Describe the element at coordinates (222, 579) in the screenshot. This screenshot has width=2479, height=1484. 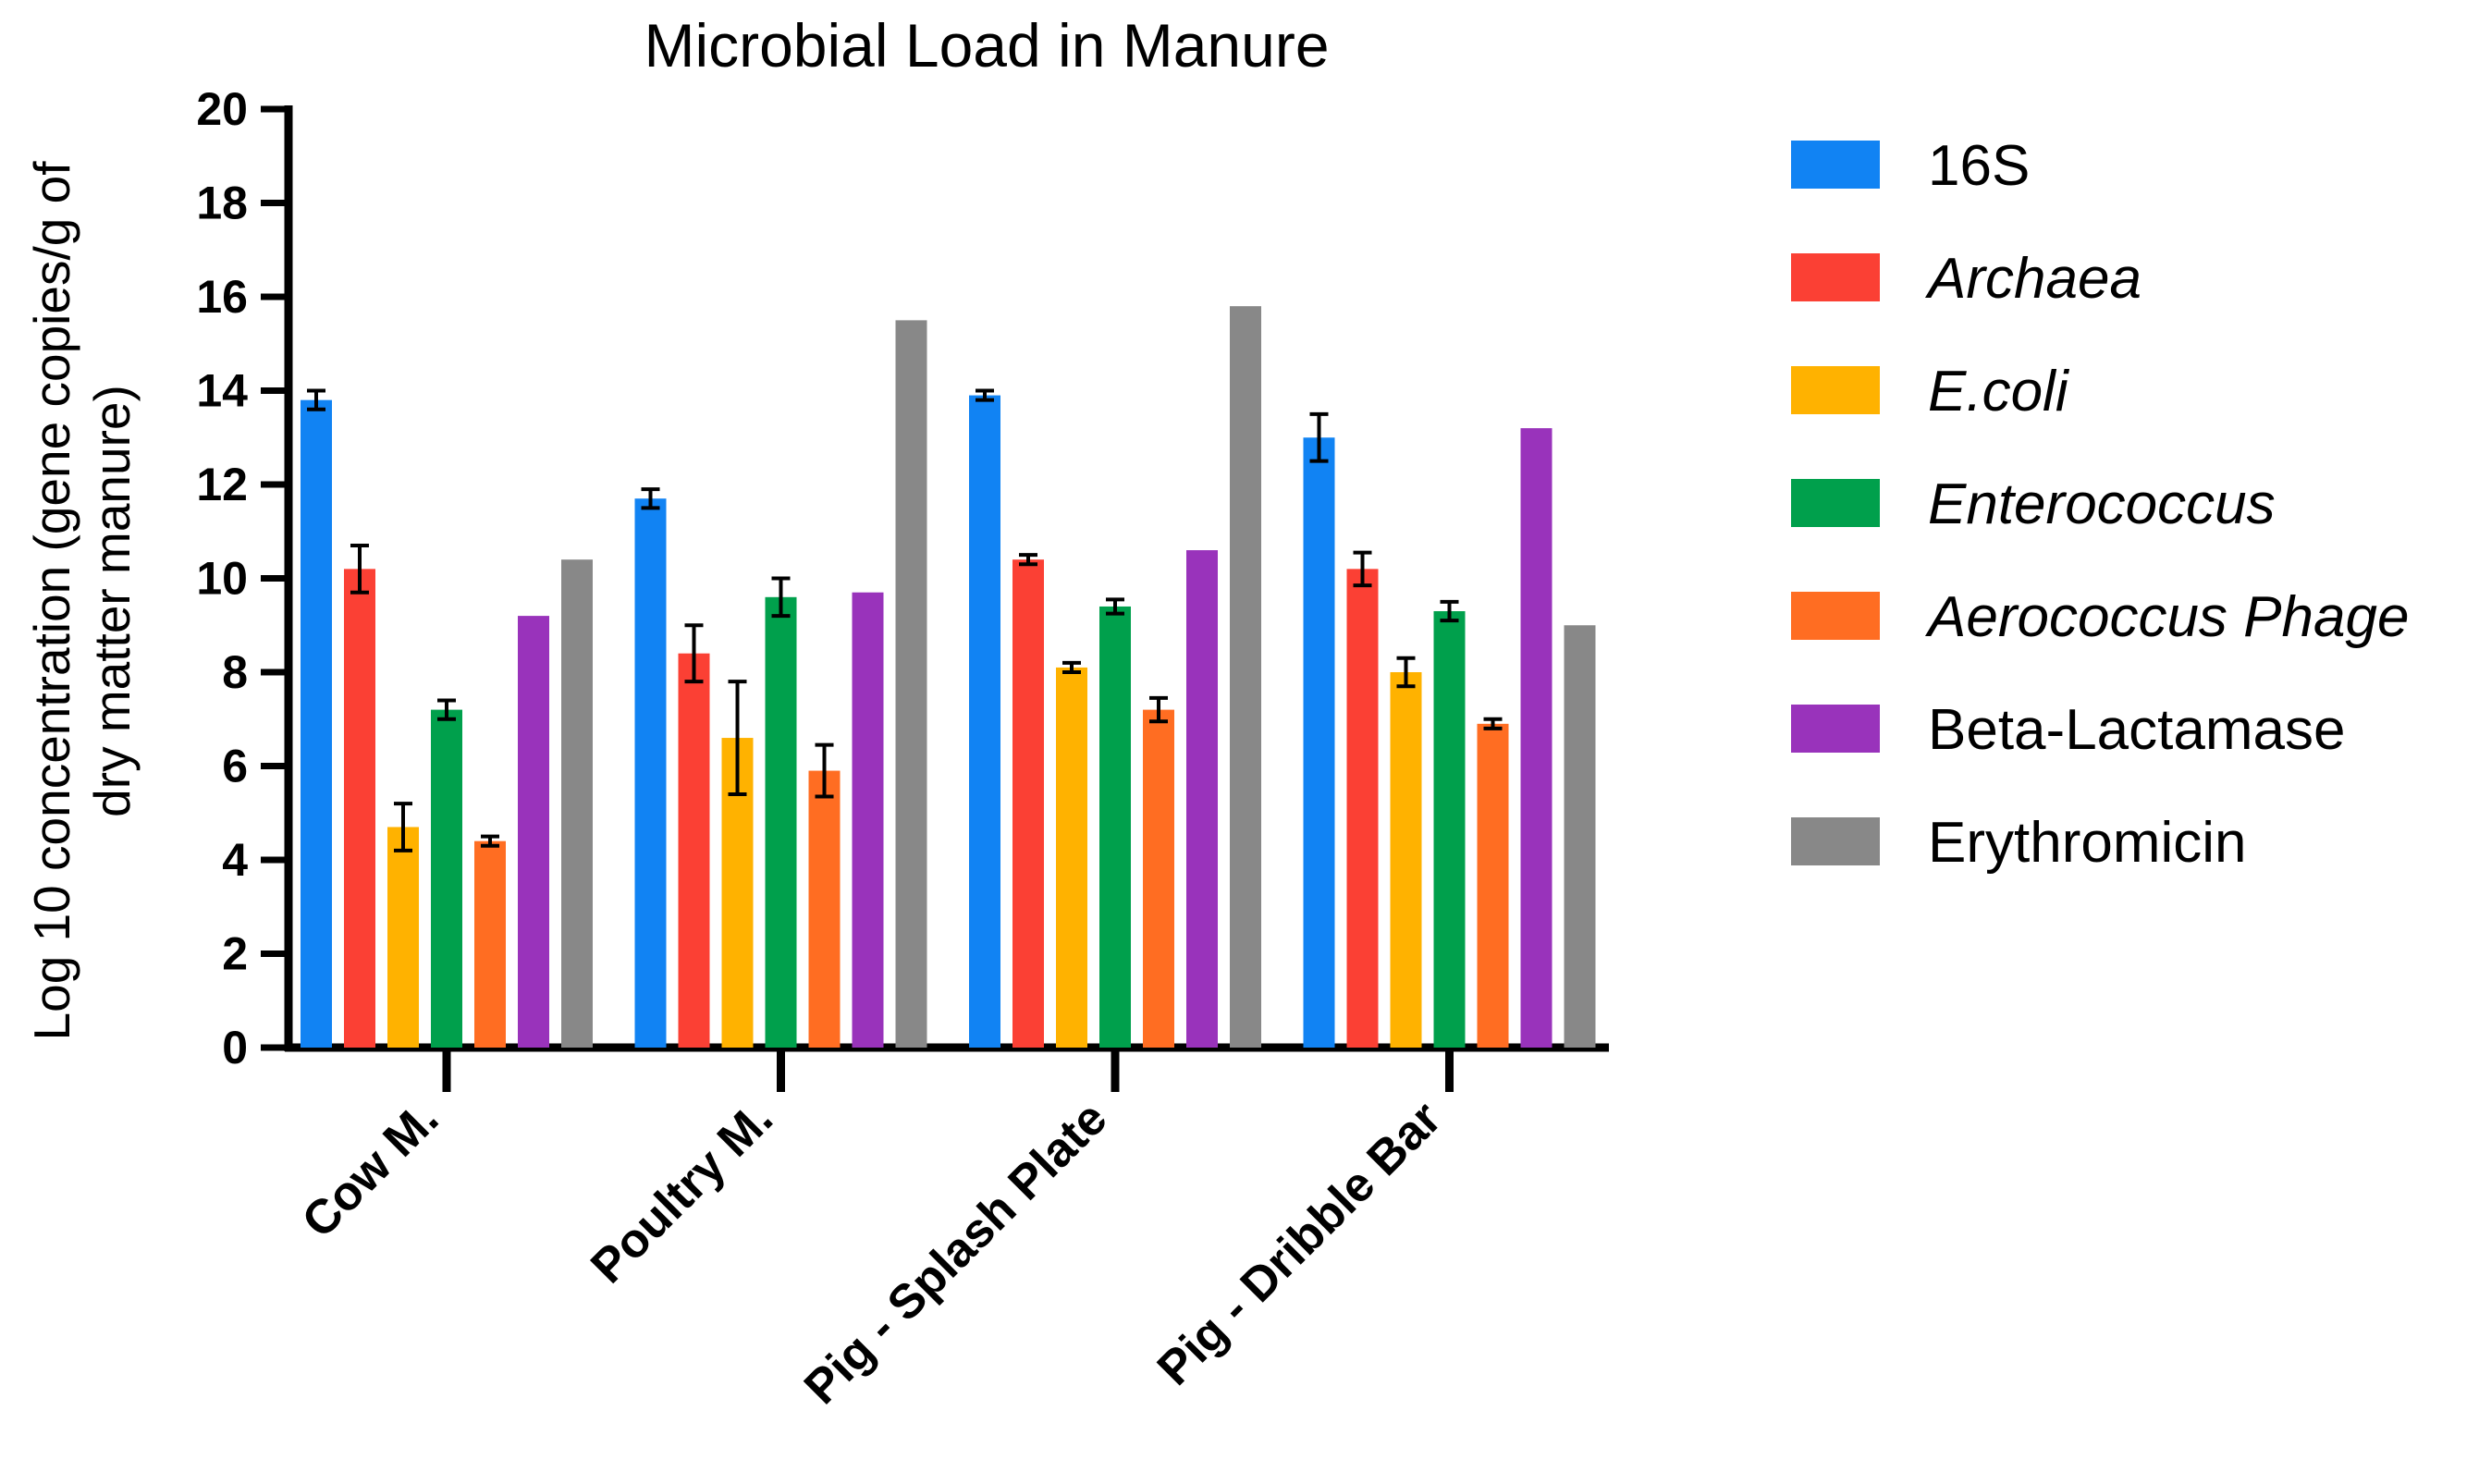
I see `y-tick-label: 10` at that location.